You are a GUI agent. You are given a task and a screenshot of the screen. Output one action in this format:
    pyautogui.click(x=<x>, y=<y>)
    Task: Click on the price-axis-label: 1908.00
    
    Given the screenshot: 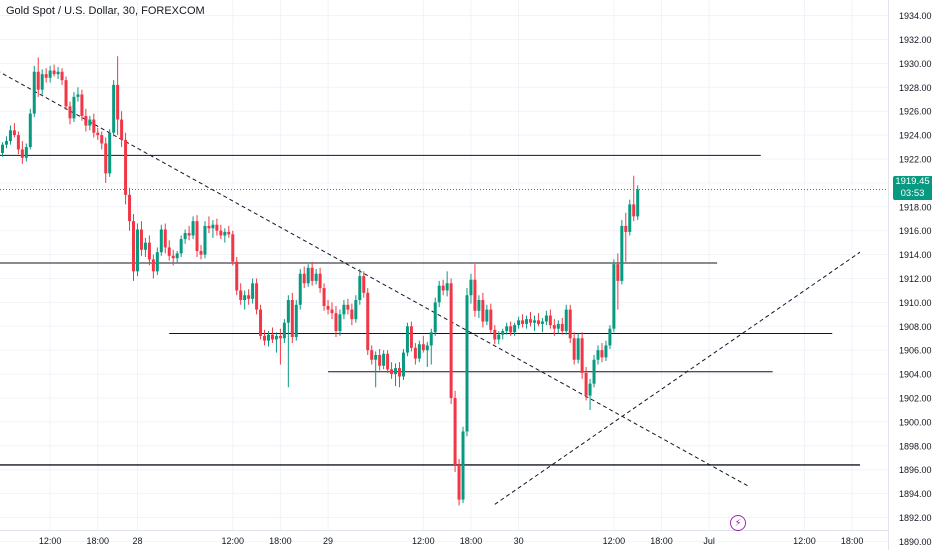 What is the action you would take?
    pyautogui.click(x=915, y=327)
    